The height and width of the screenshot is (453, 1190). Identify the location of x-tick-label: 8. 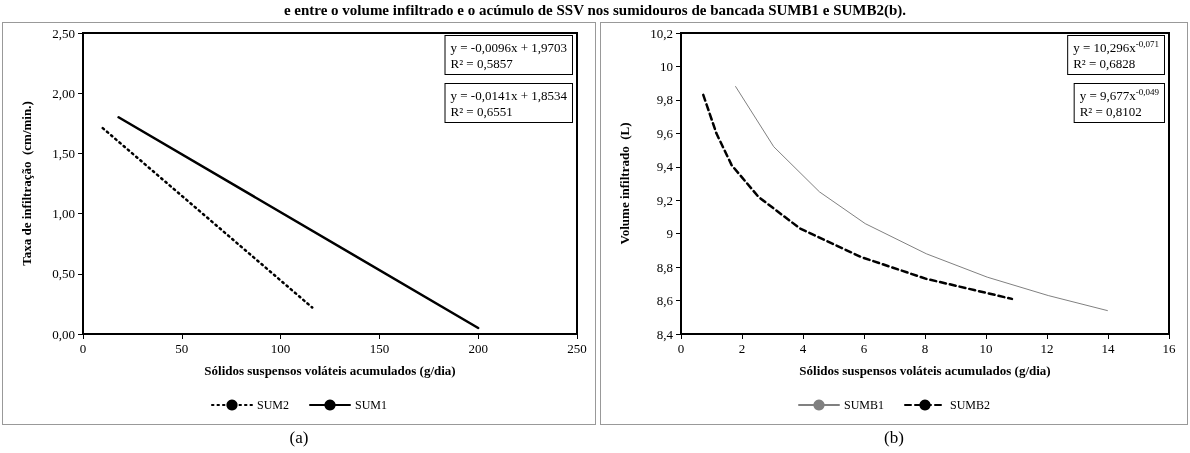
(925, 348).